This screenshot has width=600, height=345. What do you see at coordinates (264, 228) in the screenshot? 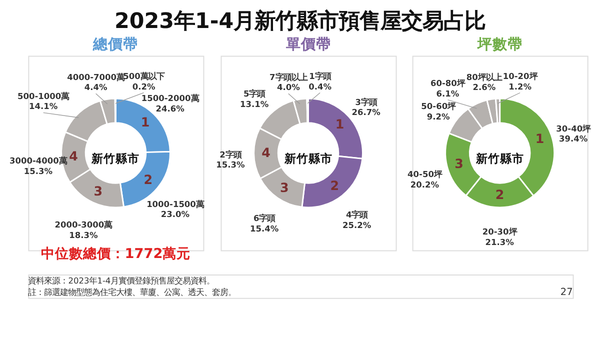
I see `data-label: 15.4%` at bounding box center [264, 228].